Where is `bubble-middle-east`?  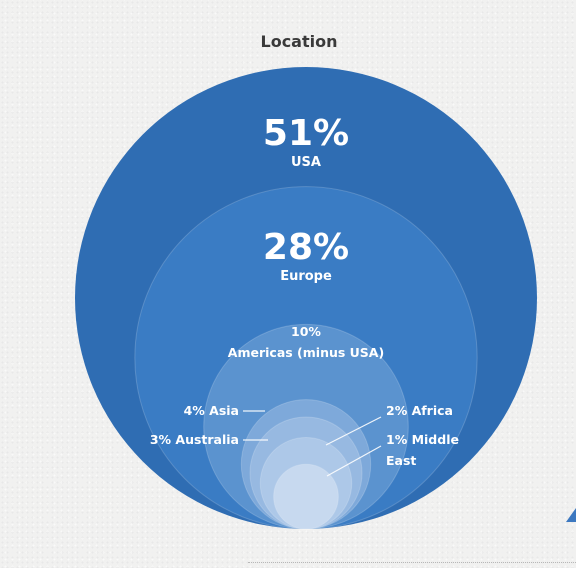
bubble-middle-east is located at coordinates (306, 496).